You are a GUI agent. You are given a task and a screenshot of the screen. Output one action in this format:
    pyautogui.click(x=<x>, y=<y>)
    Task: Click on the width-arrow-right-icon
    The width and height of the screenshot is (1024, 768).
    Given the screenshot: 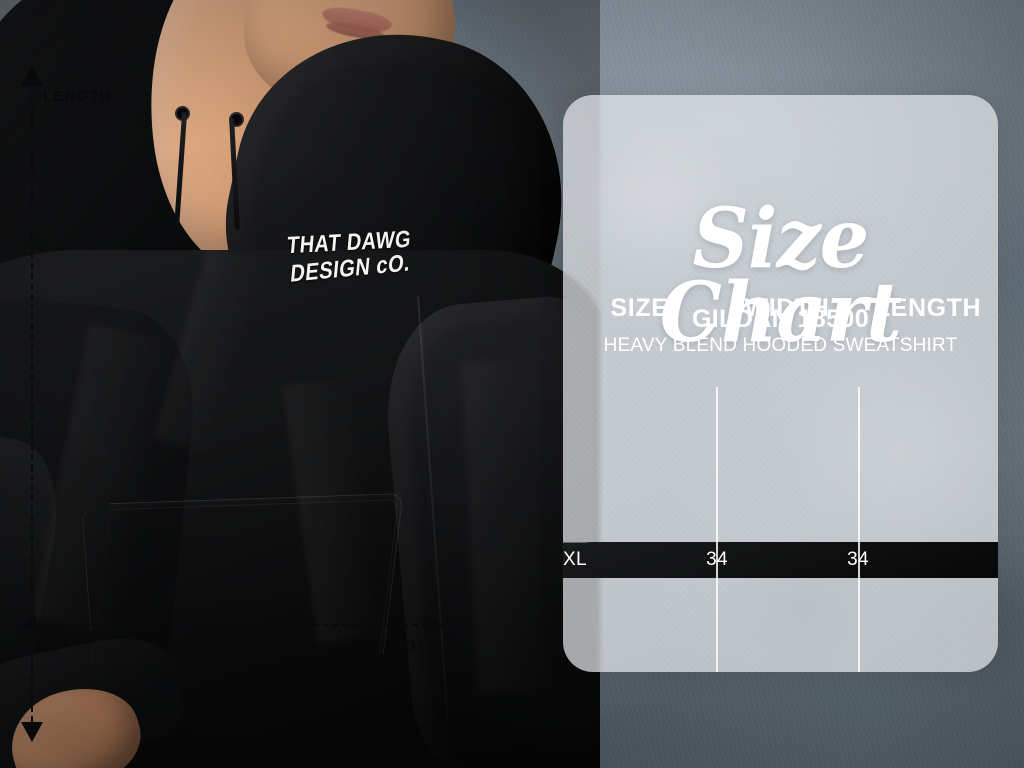 What is the action you would take?
    pyautogui.click(x=434, y=625)
    